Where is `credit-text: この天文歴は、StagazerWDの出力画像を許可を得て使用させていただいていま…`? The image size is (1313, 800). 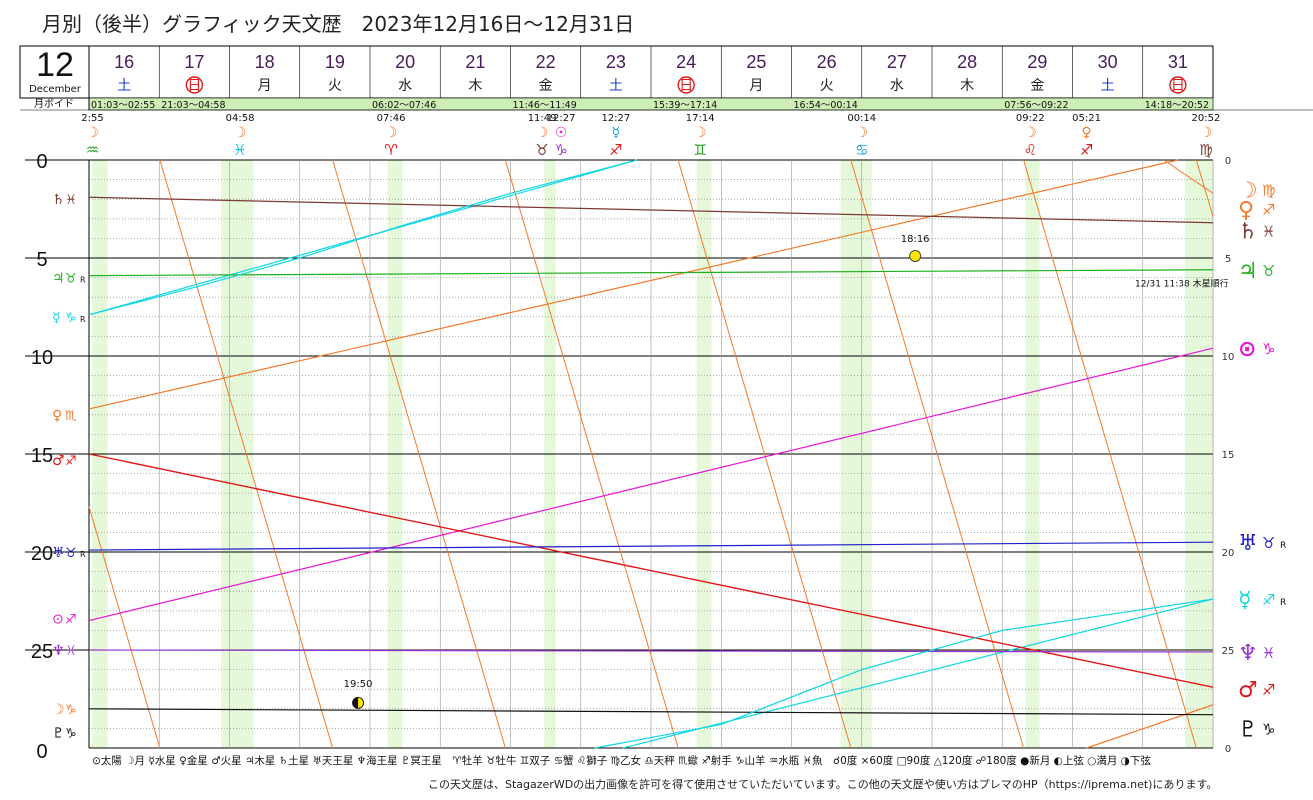 credit-text: この天文歴は、StagazerWDの出力画像を許可を得て使用させていただいていま… is located at coordinates (823, 784).